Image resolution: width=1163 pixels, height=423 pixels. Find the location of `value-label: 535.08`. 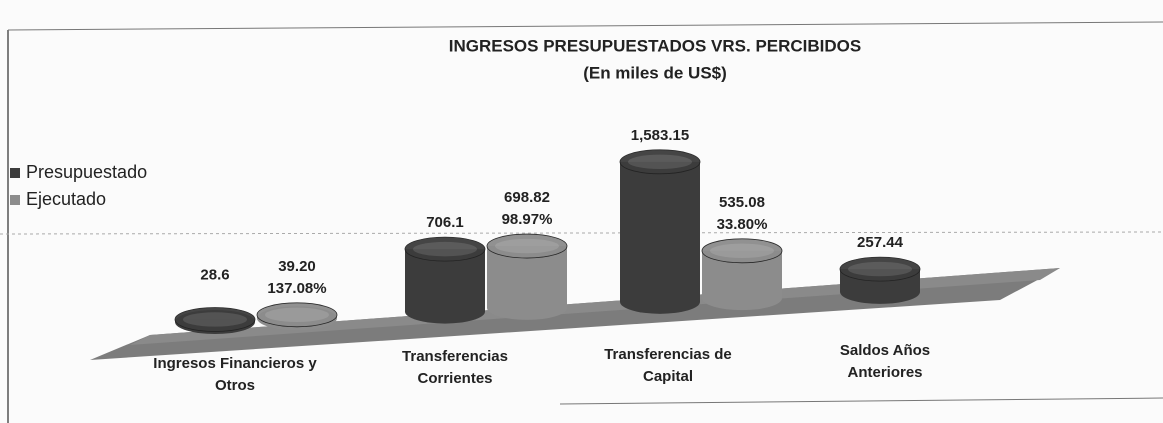

value-label: 535.08 is located at coordinates (742, 202).